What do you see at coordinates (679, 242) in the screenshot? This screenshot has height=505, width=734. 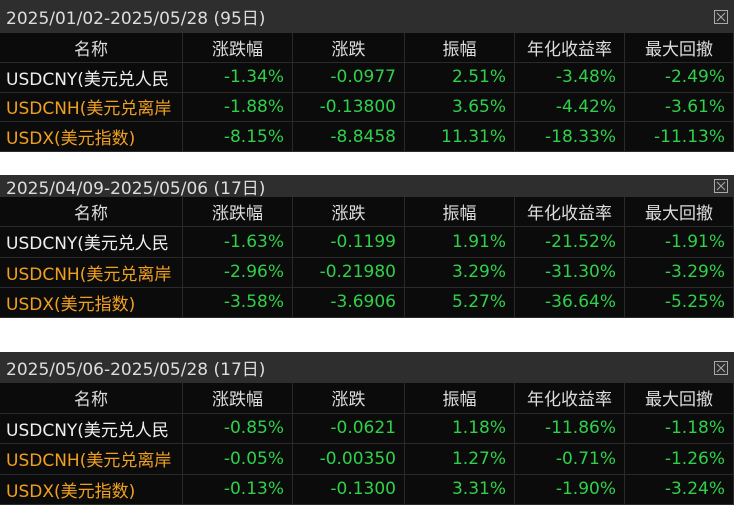 I see `value-cell: -1.91%` at bounding box center [679, 242].